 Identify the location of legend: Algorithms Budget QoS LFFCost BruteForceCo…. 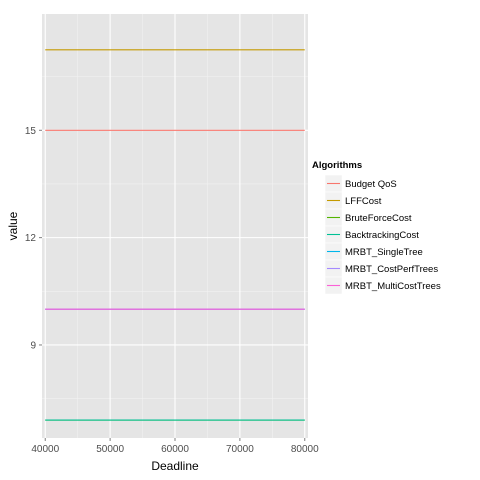
(376, 227).